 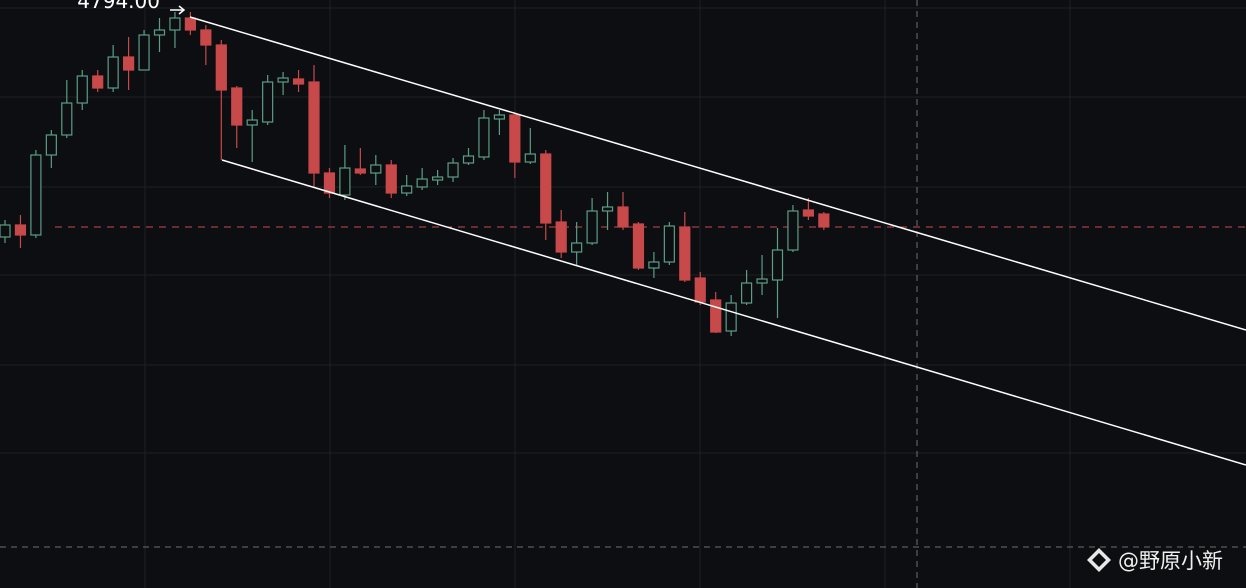 I want to click on high-label: 4794.00, so click(x=118, y=6).